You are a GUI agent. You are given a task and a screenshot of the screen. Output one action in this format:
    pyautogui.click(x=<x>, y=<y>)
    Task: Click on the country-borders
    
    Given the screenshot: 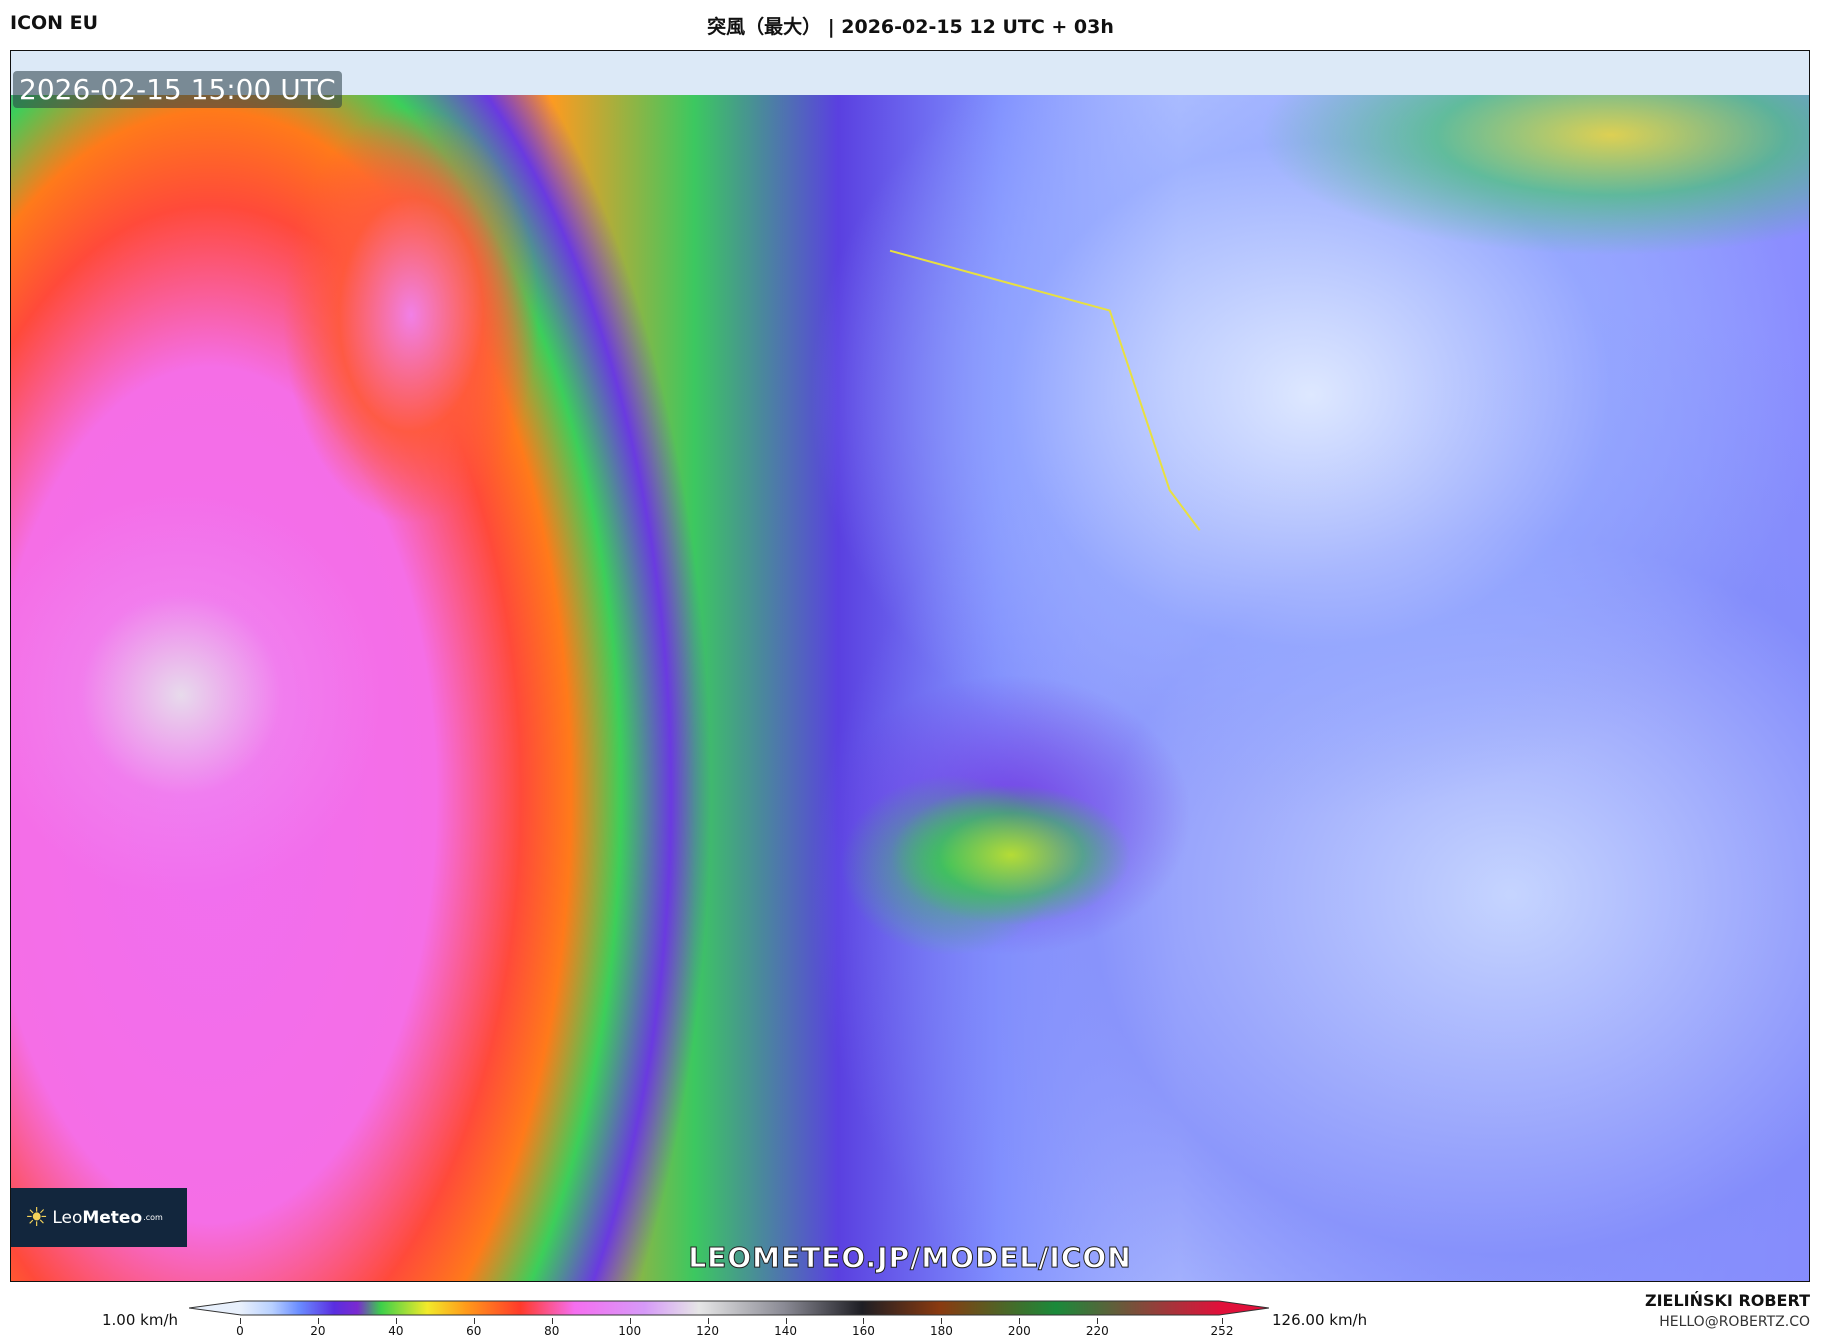 What is the action you would take?
    pyautogui.click(x=1045, y=390)
    